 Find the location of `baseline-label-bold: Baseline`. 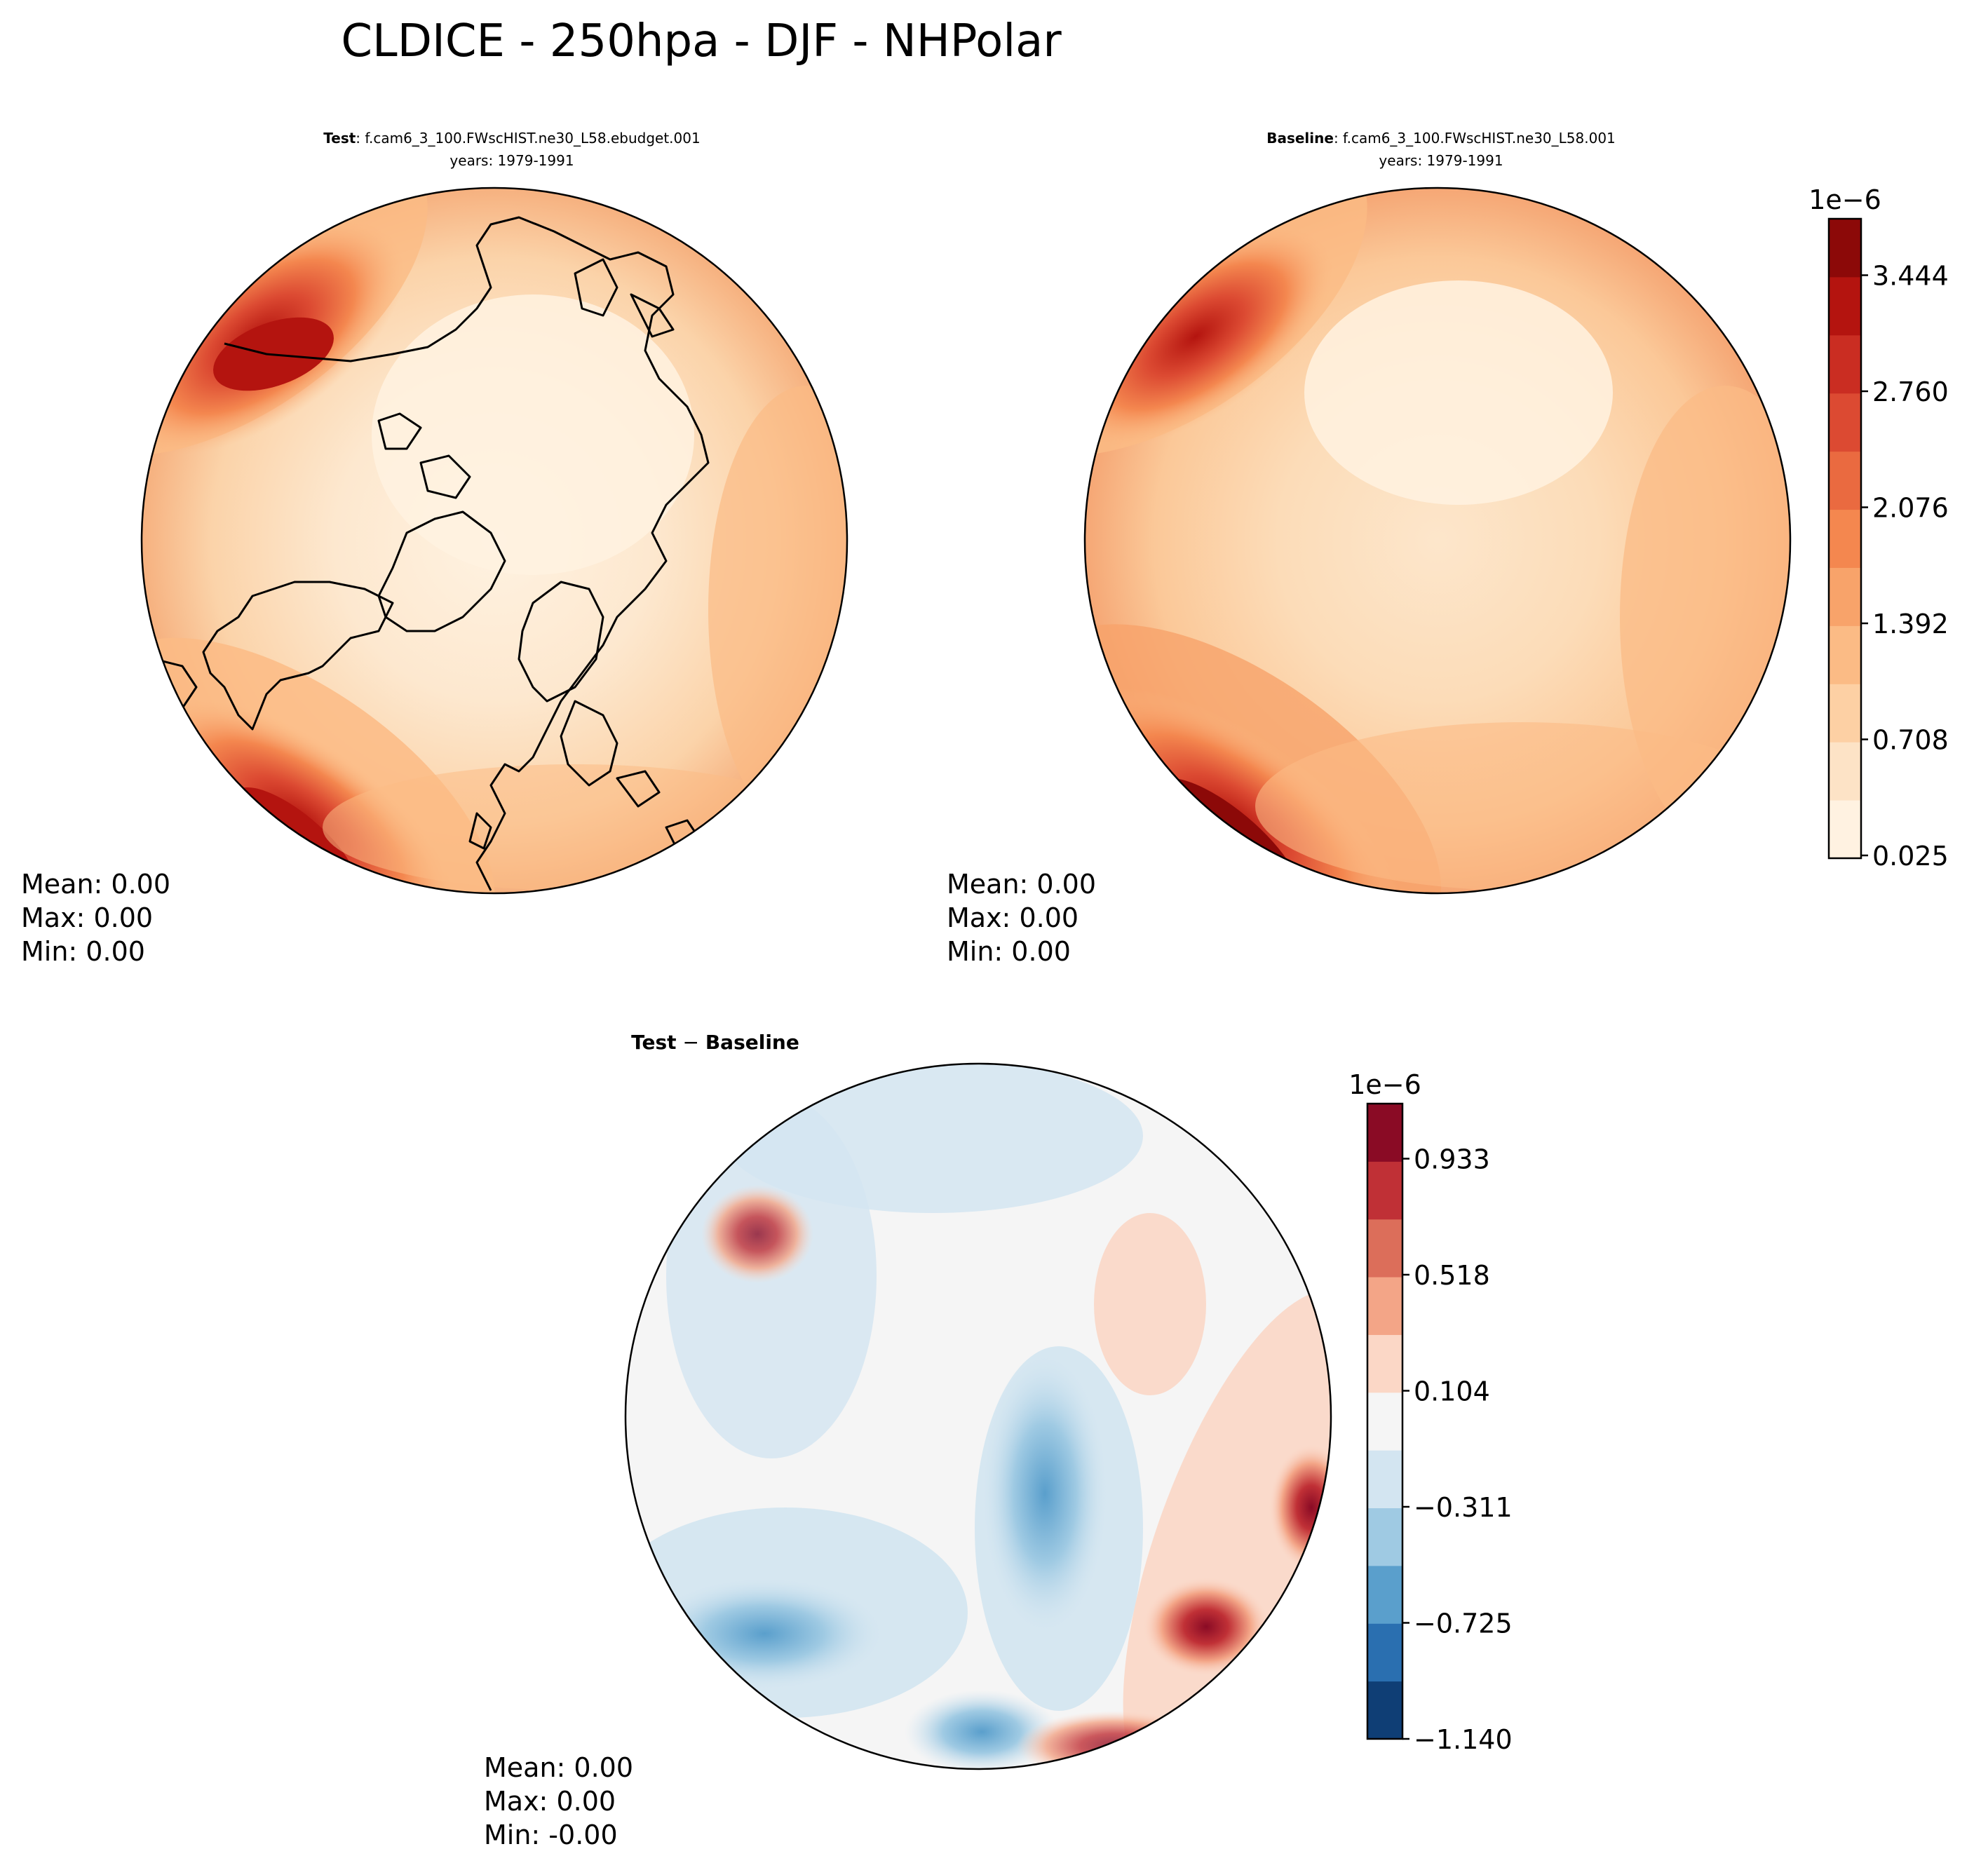

baseline-label-bold: Baseline is located at coordinates (1300, 138).